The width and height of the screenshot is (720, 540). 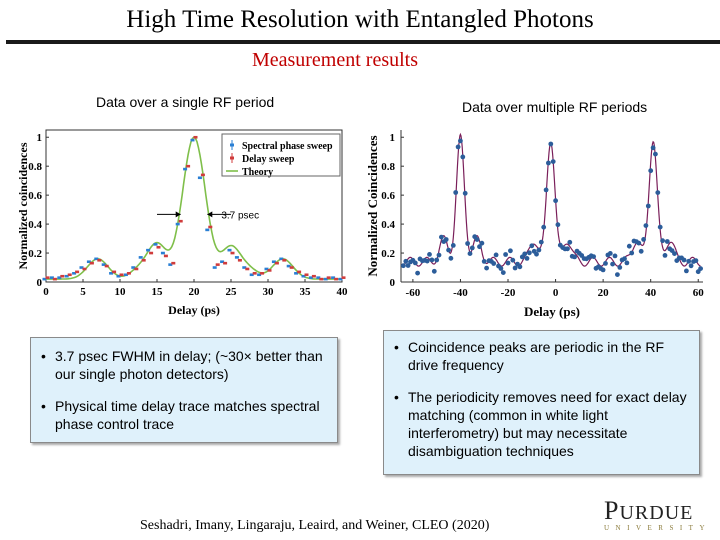 What do you see at coordinates (393, 283) in the screenshot?
I see `y-tick-label: 0` at bounding box center [393, 283].